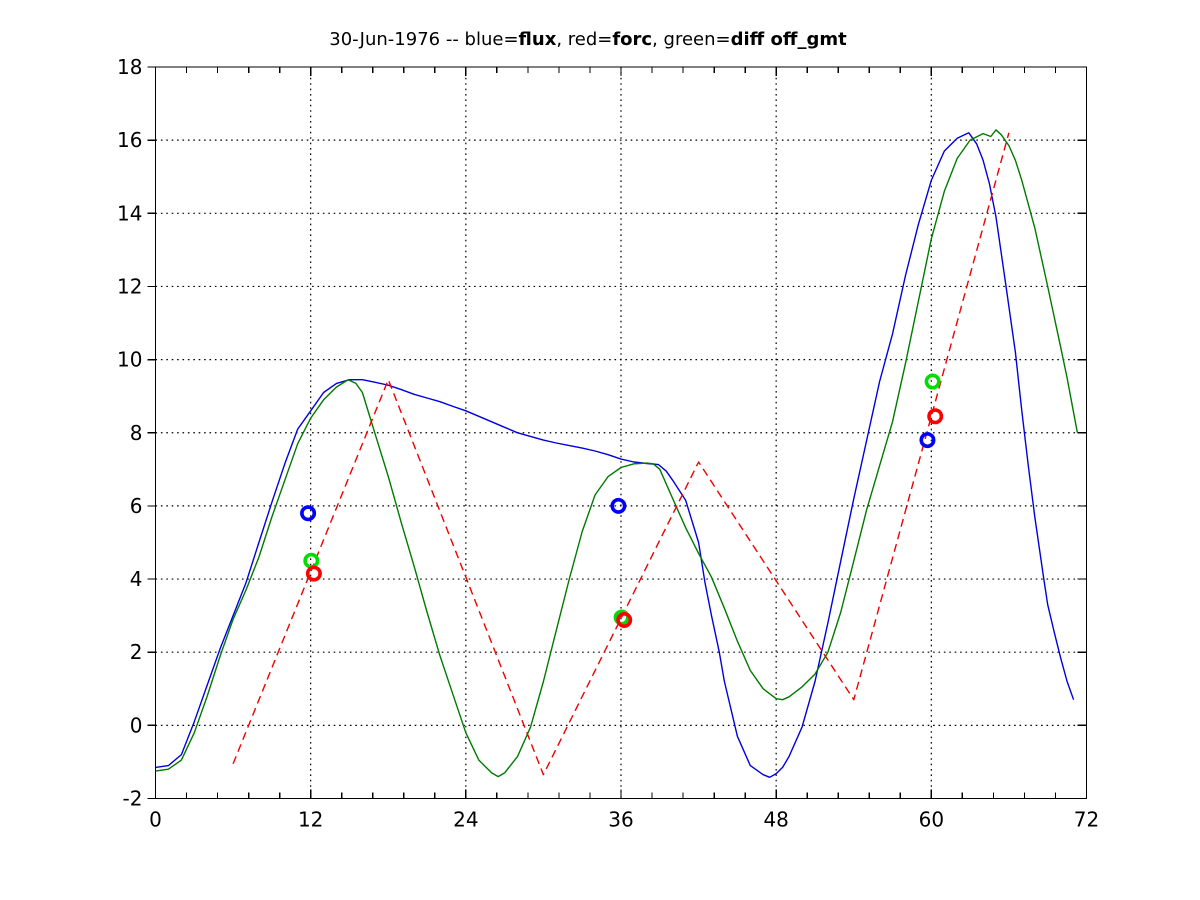 This screenshot has width=1200, height=900. What do you see at coordinates (136, 579) in the screenshot?
I see `y-tick-label: 4` at bounding box center [136, 579].